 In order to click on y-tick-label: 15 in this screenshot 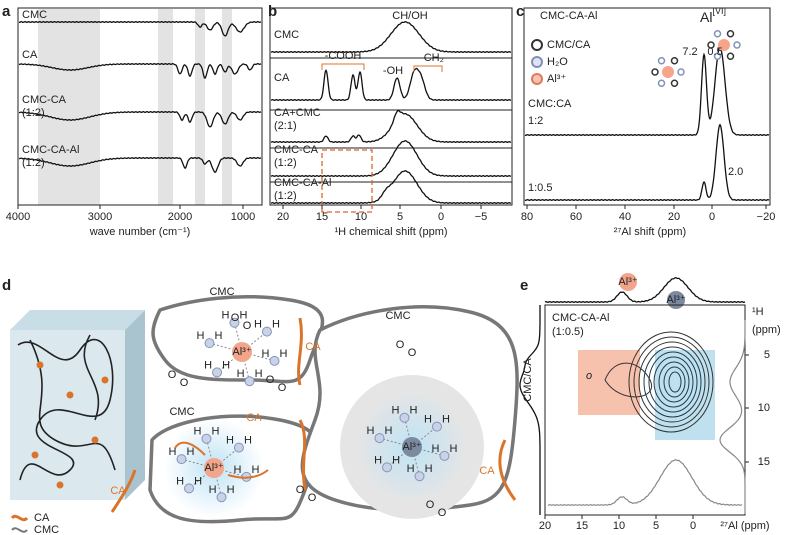, I will do `click(764, 462)`.